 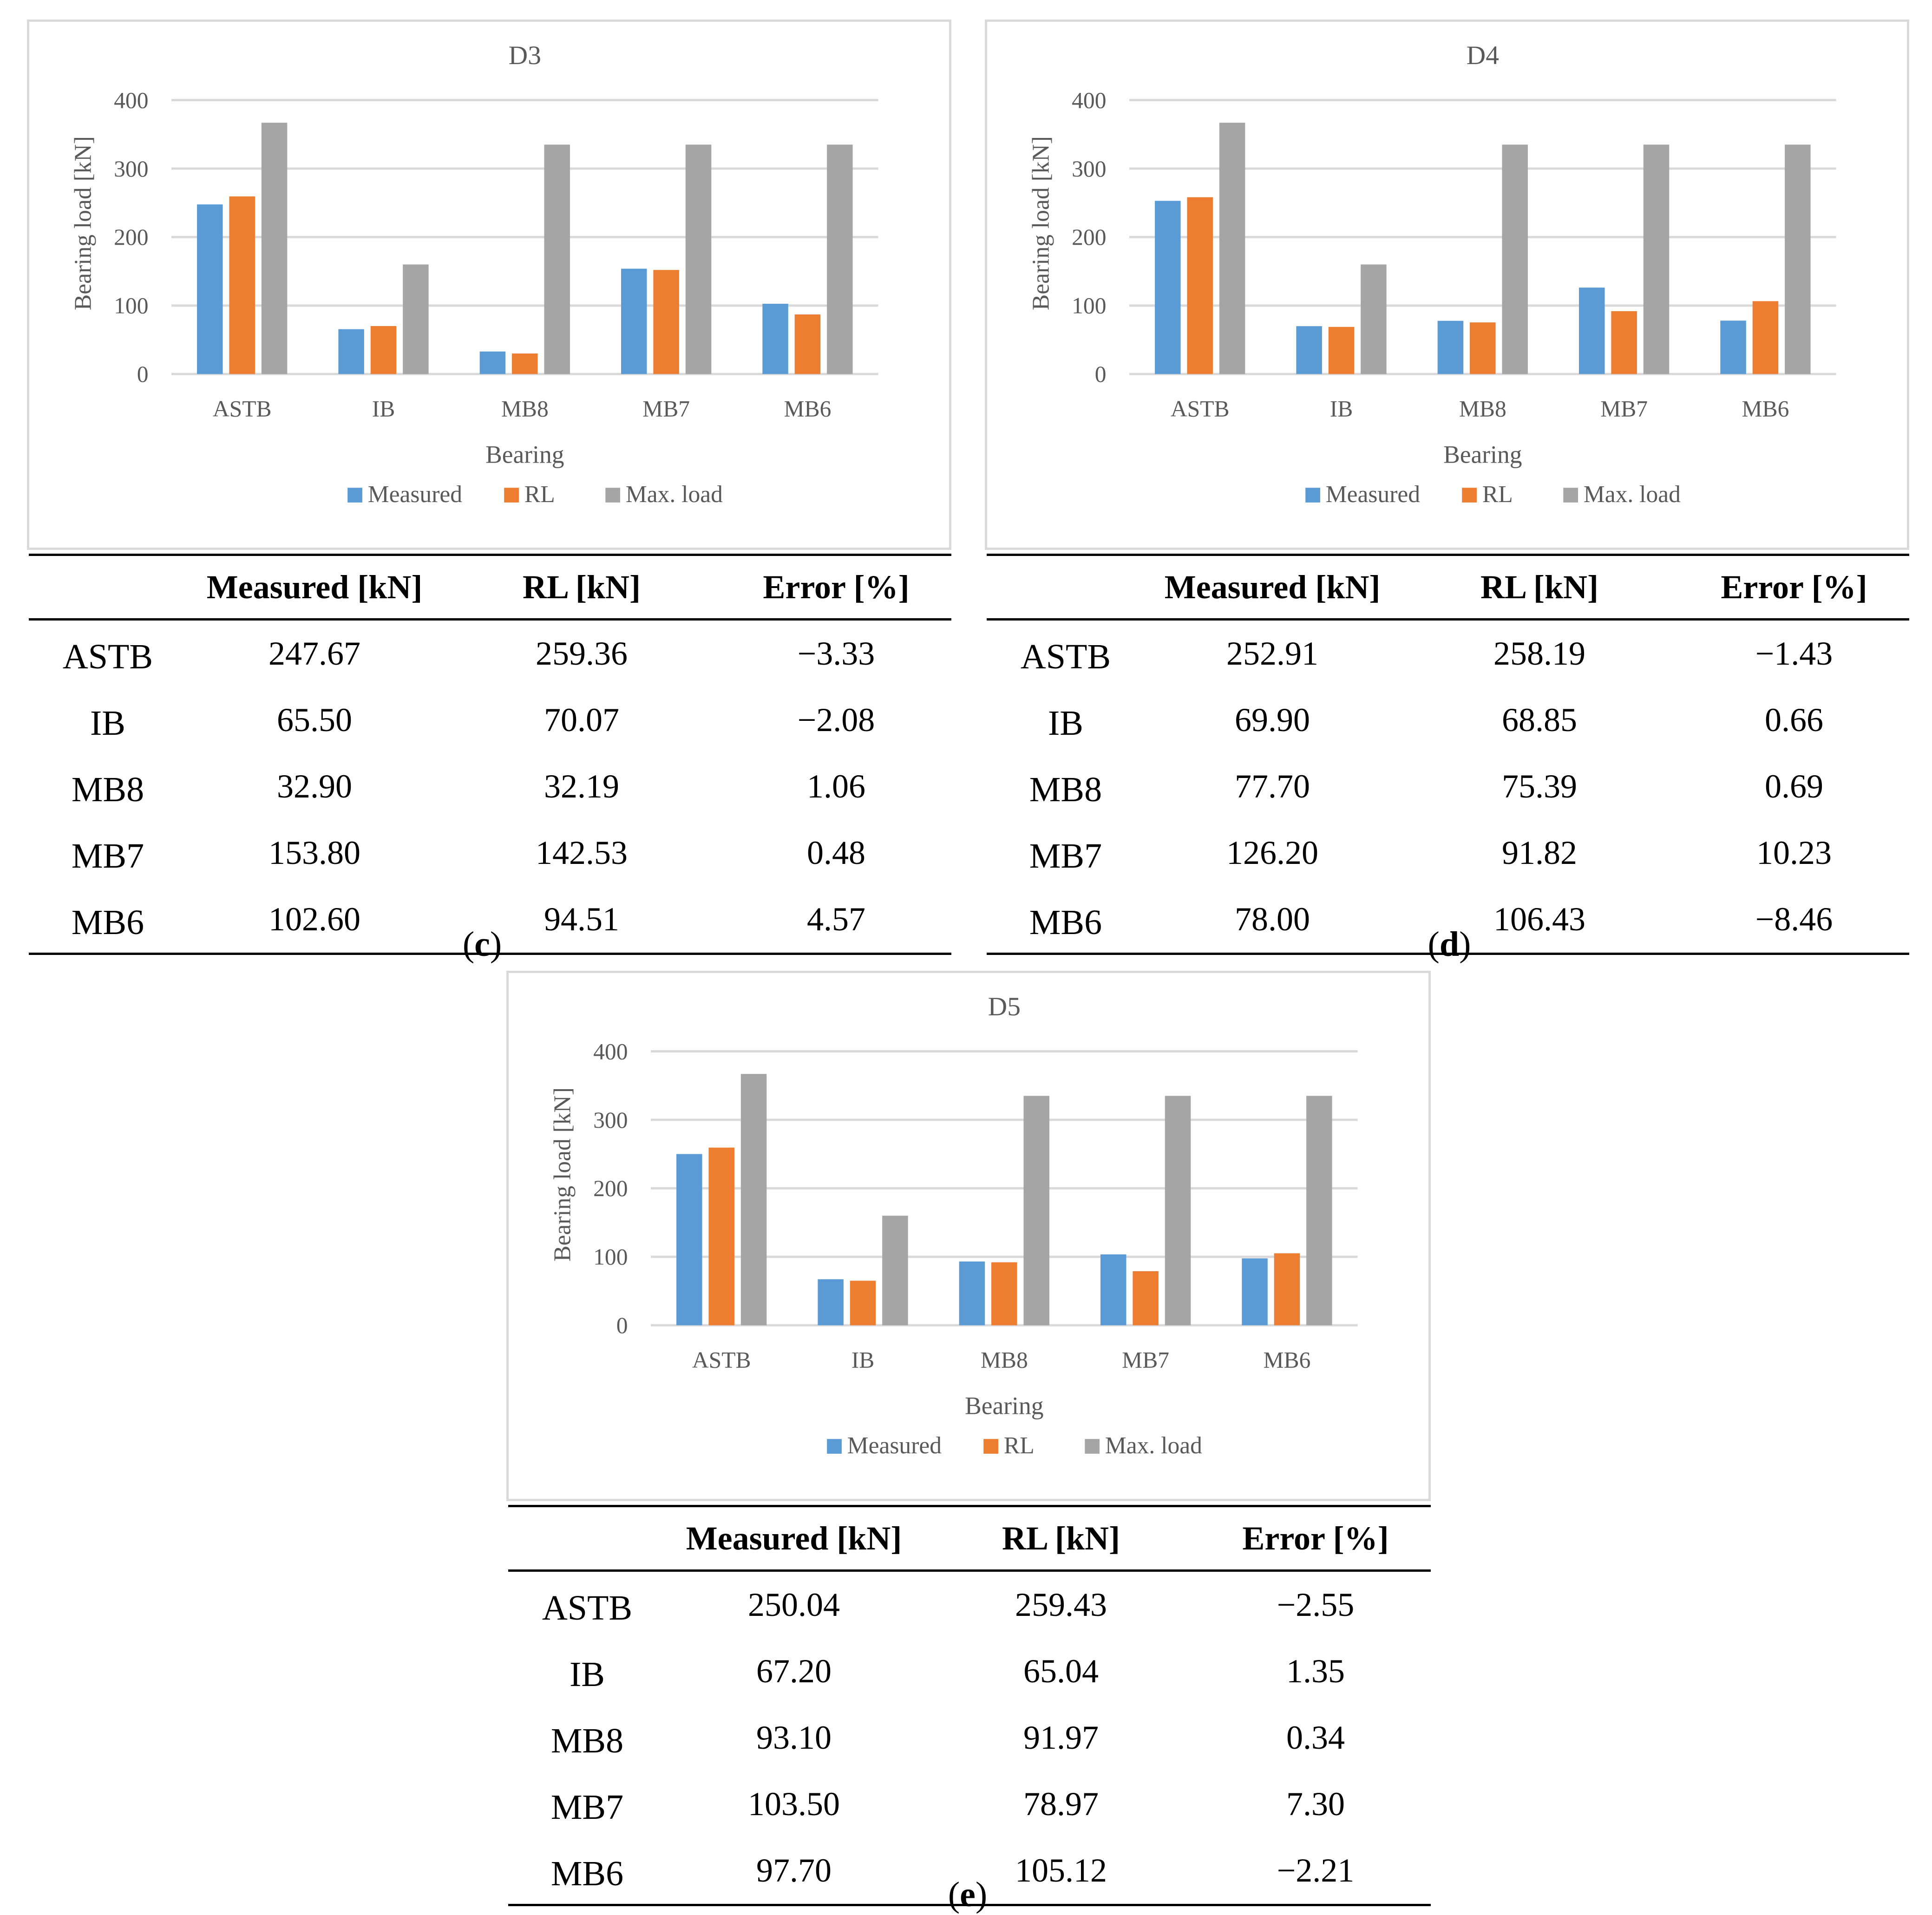 What do you see at coordinates (794, 1672) in the screenshot?
I see `table-cell: 67.20` at bounding box center [794, 1672].